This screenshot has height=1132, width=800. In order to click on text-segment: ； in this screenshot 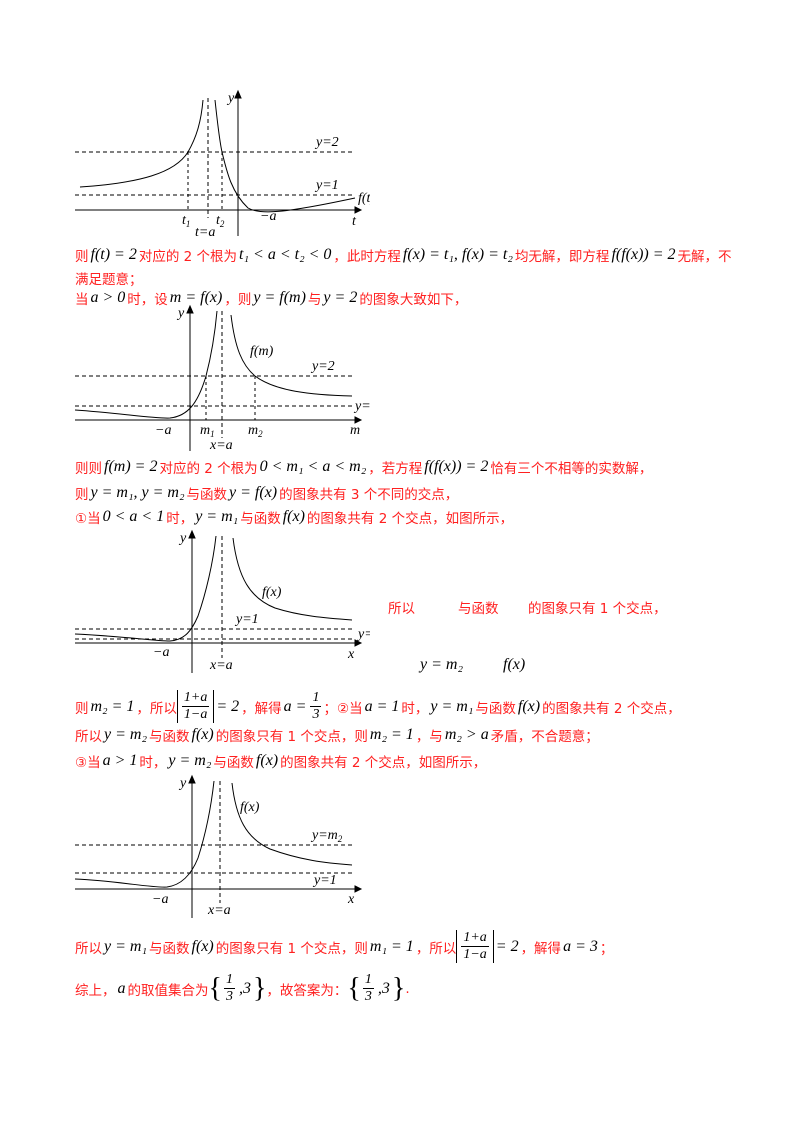, I will do `click(606, 948)`.